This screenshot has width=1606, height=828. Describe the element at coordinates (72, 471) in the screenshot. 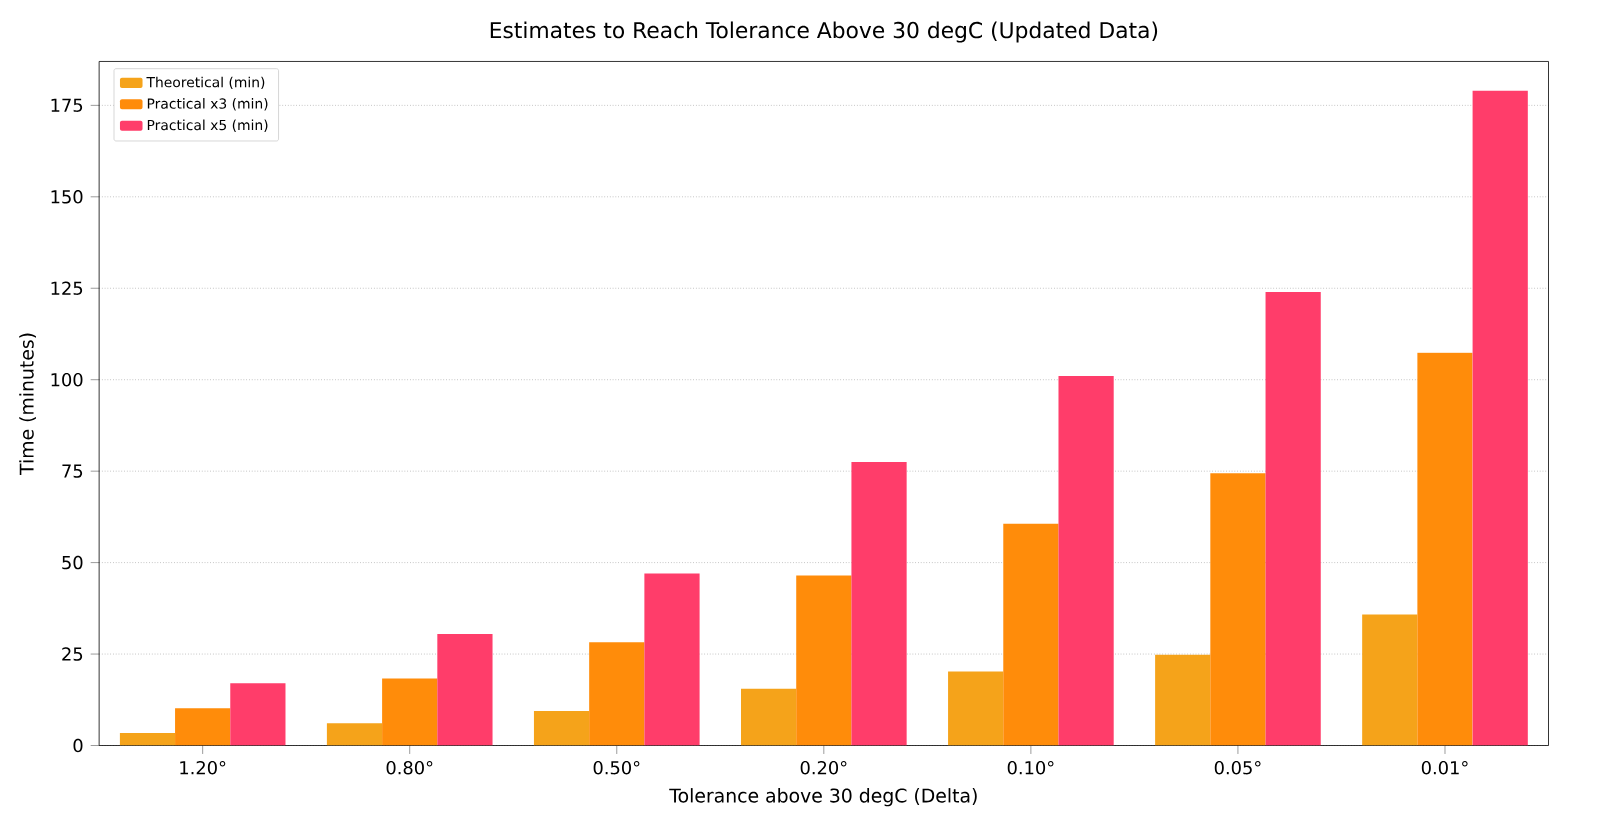

I see `y-tick-label: 75` at that location.